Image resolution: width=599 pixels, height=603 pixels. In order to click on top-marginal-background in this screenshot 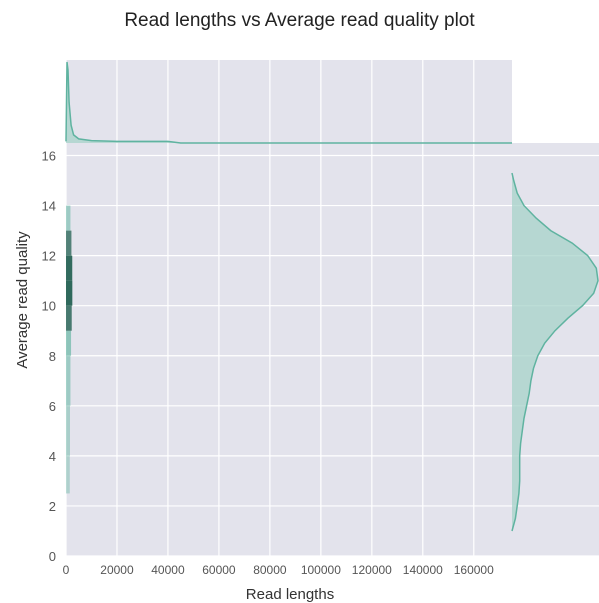, I will do `click(289, 101)`.